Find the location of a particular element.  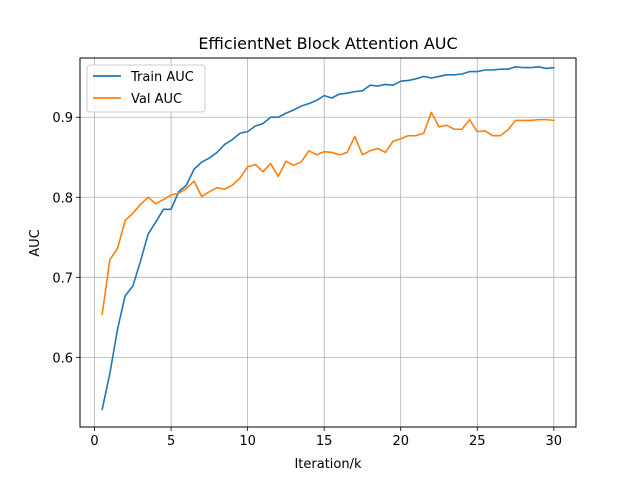

y-tick-label: 0.8 is located at coordinates (62, 198).